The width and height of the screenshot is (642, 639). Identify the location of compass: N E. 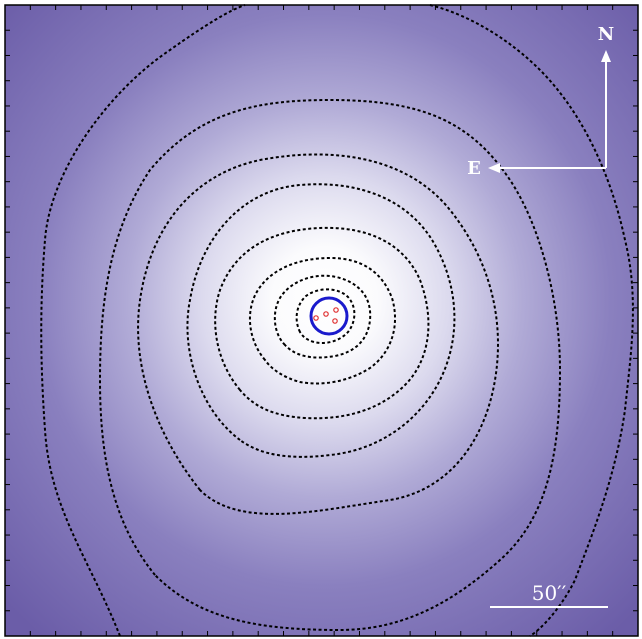
(540, 101).